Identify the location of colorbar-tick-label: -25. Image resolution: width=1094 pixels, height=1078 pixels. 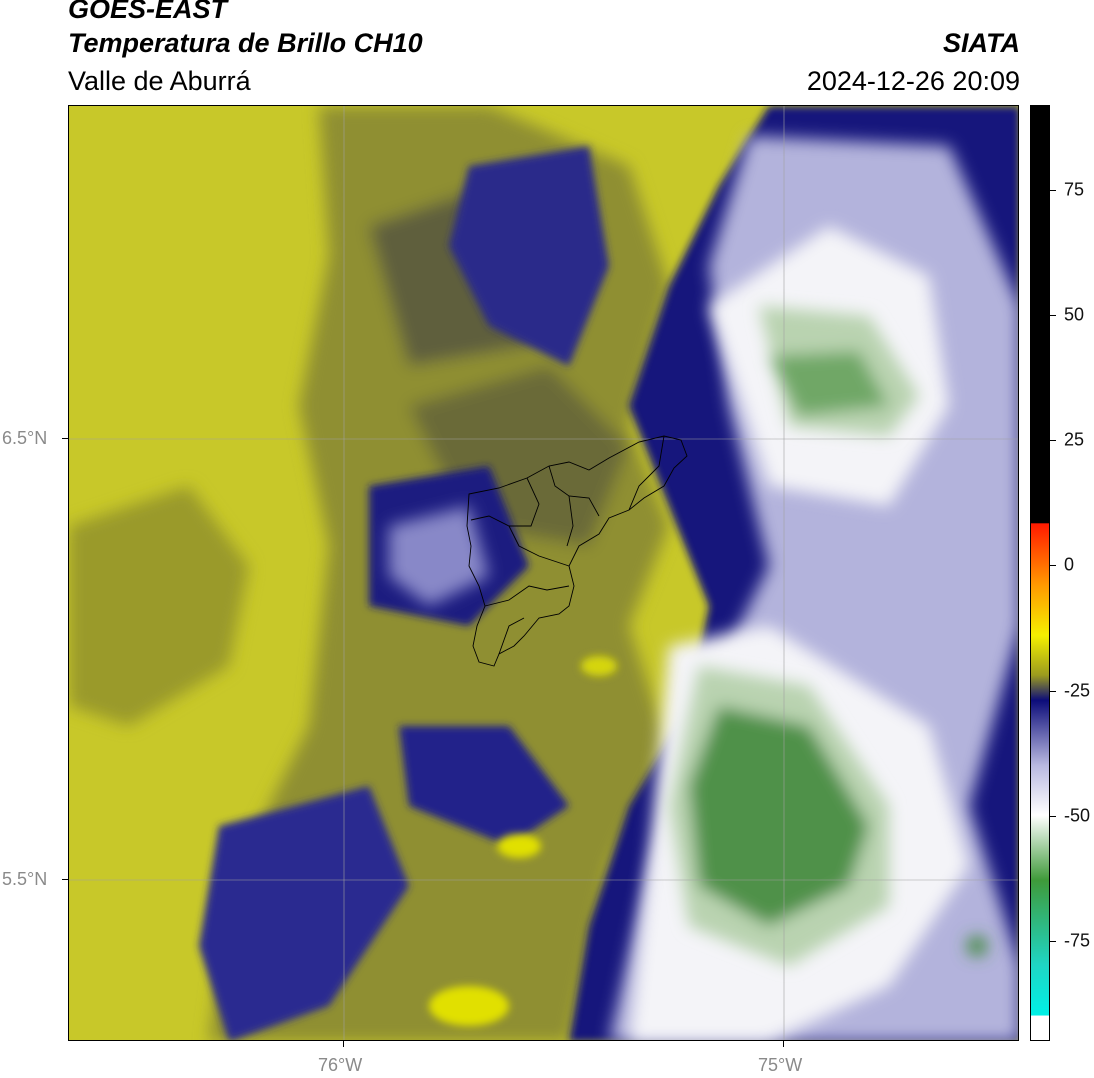
(1077, 690).